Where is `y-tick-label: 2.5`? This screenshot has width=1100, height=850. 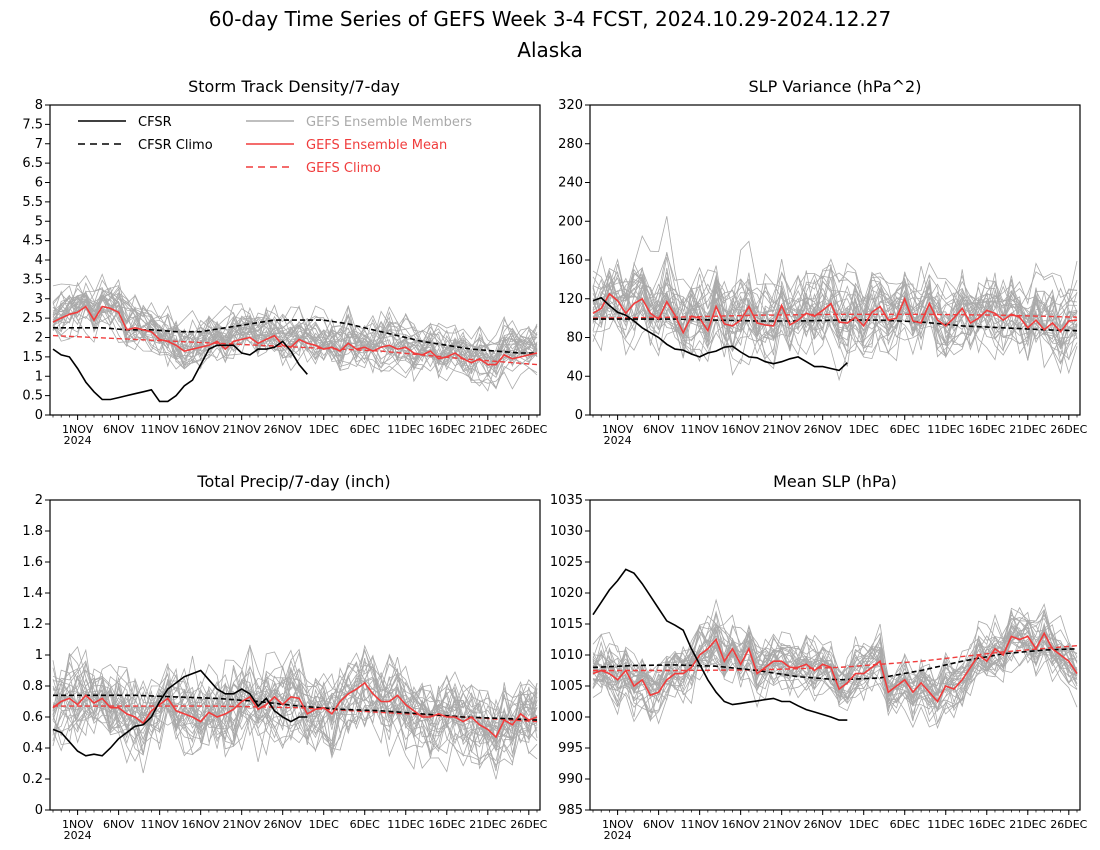
y-tick-label: 2.5 is located at coordinates (32, 318).